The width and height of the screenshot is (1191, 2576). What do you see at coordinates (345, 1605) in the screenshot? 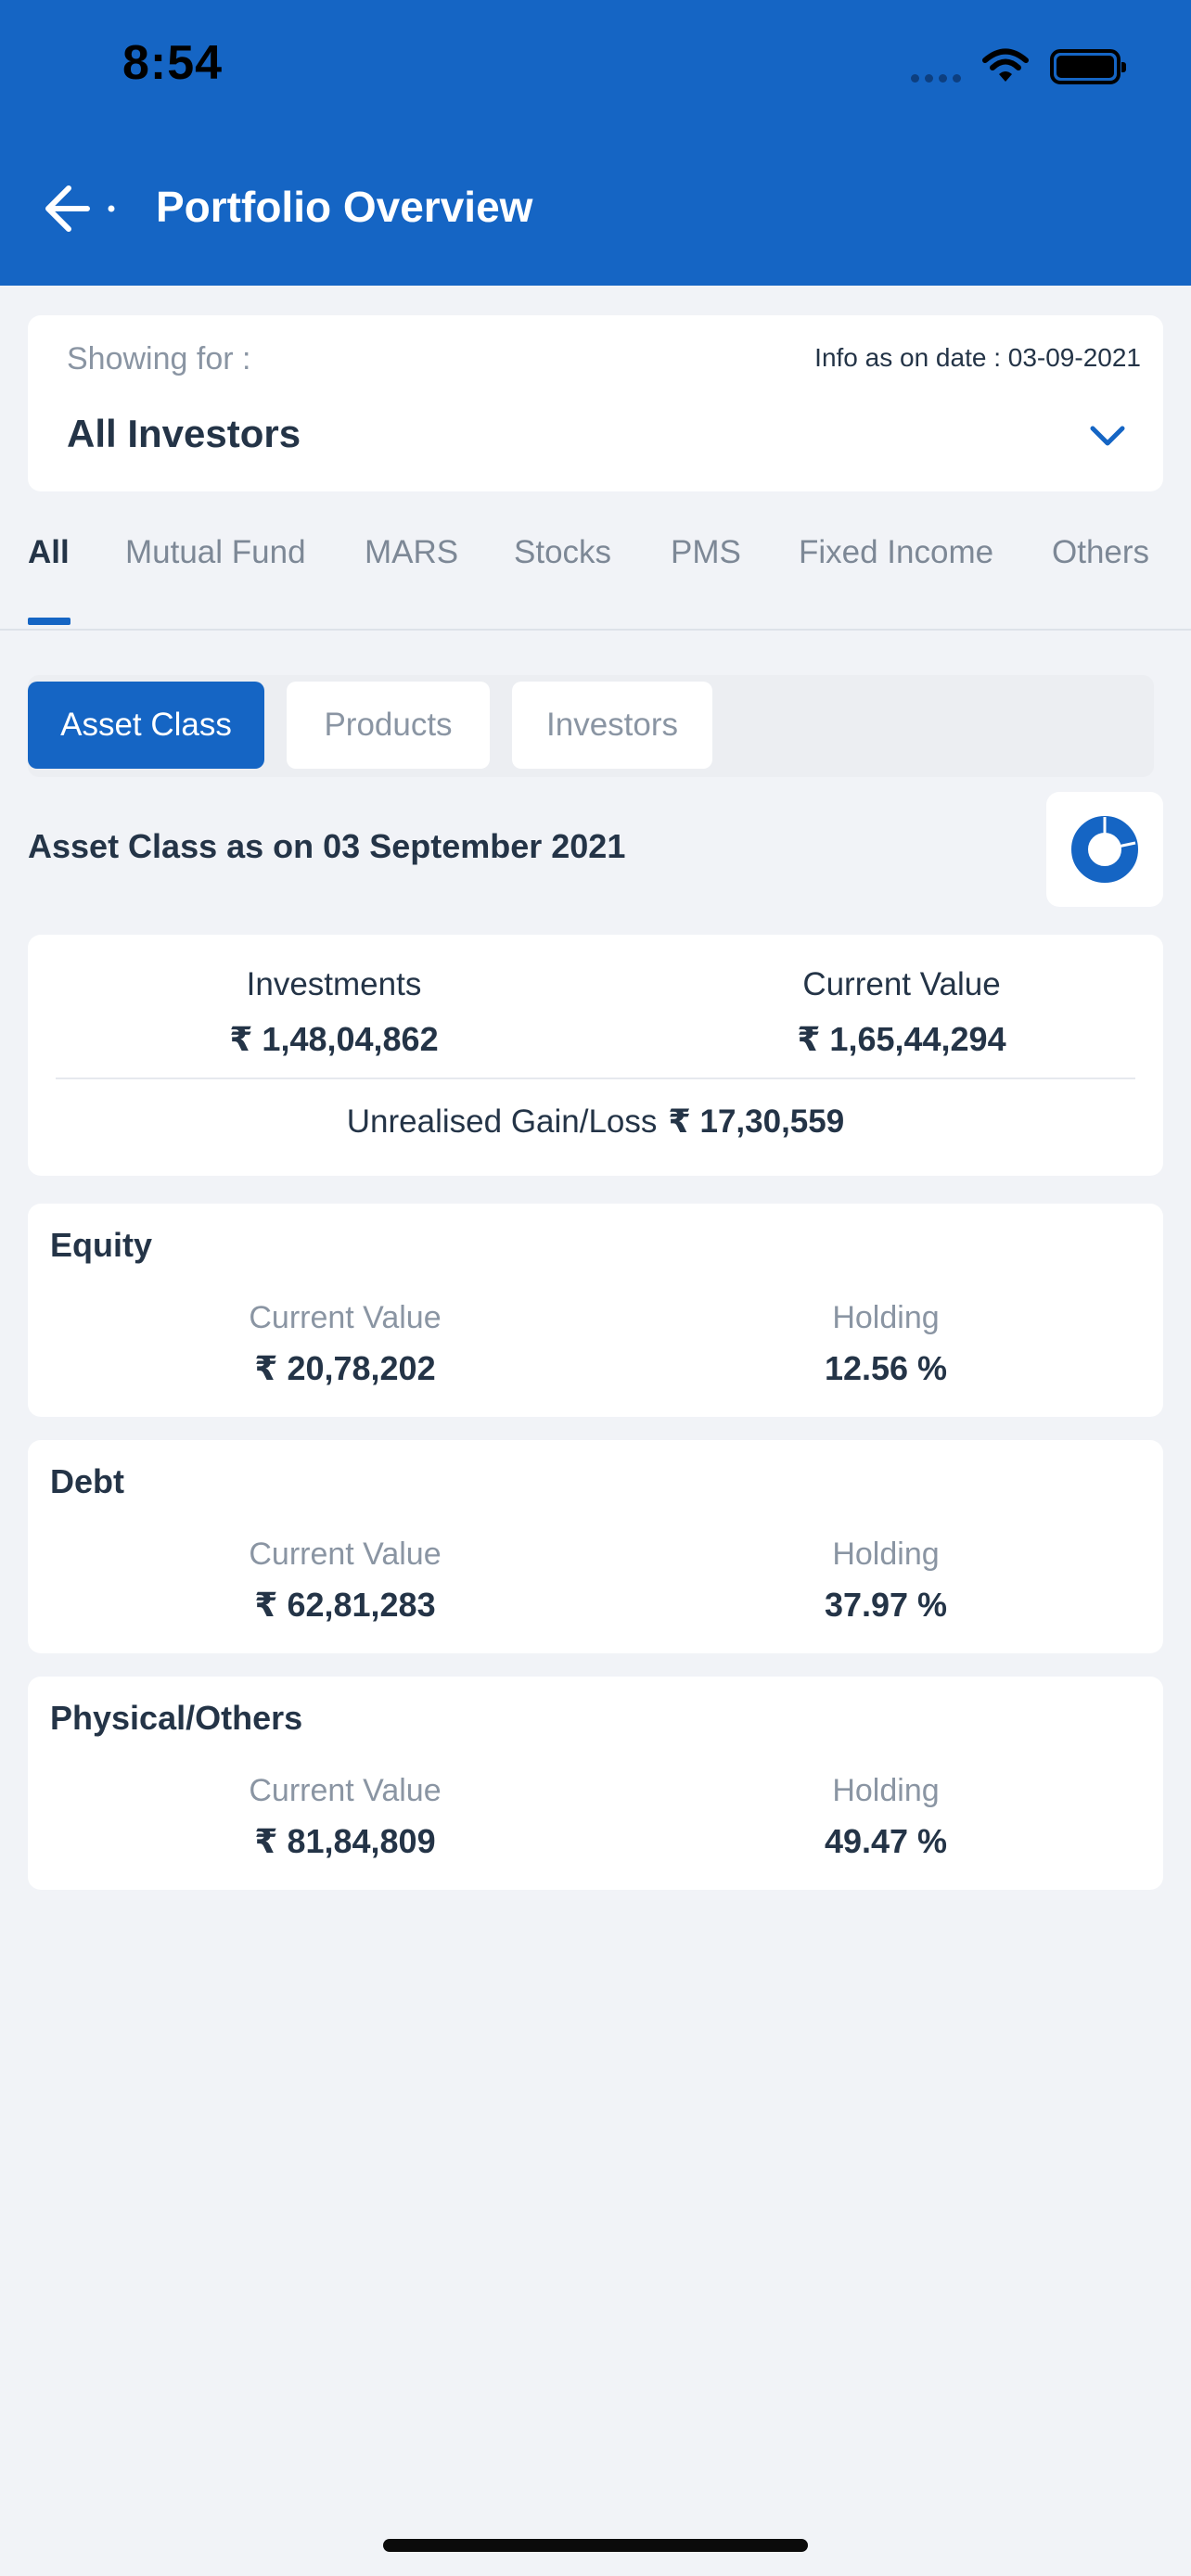
I see `asset-current-value: ₹ 62,81,283` at bounding box center [345, 1605].